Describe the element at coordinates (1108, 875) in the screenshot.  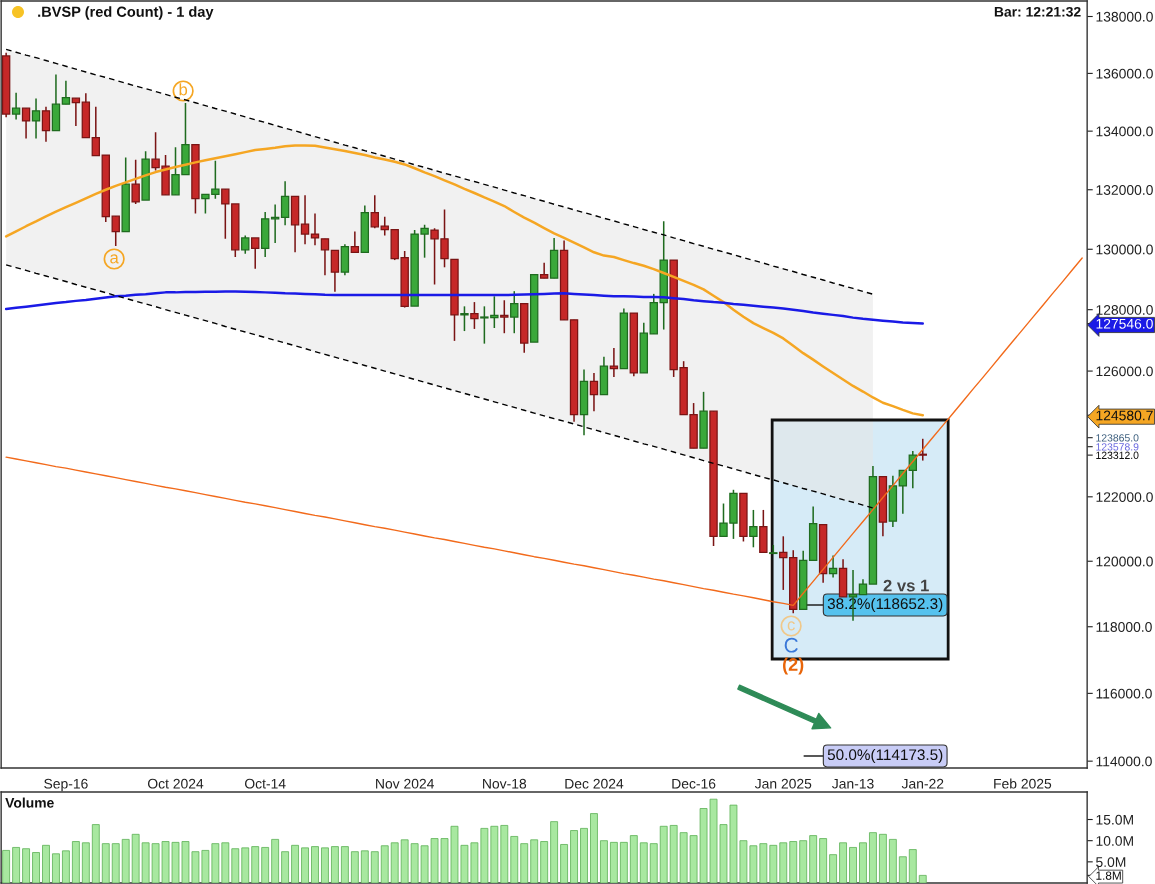
I see `y-tick-label: 1.8M` at that location.